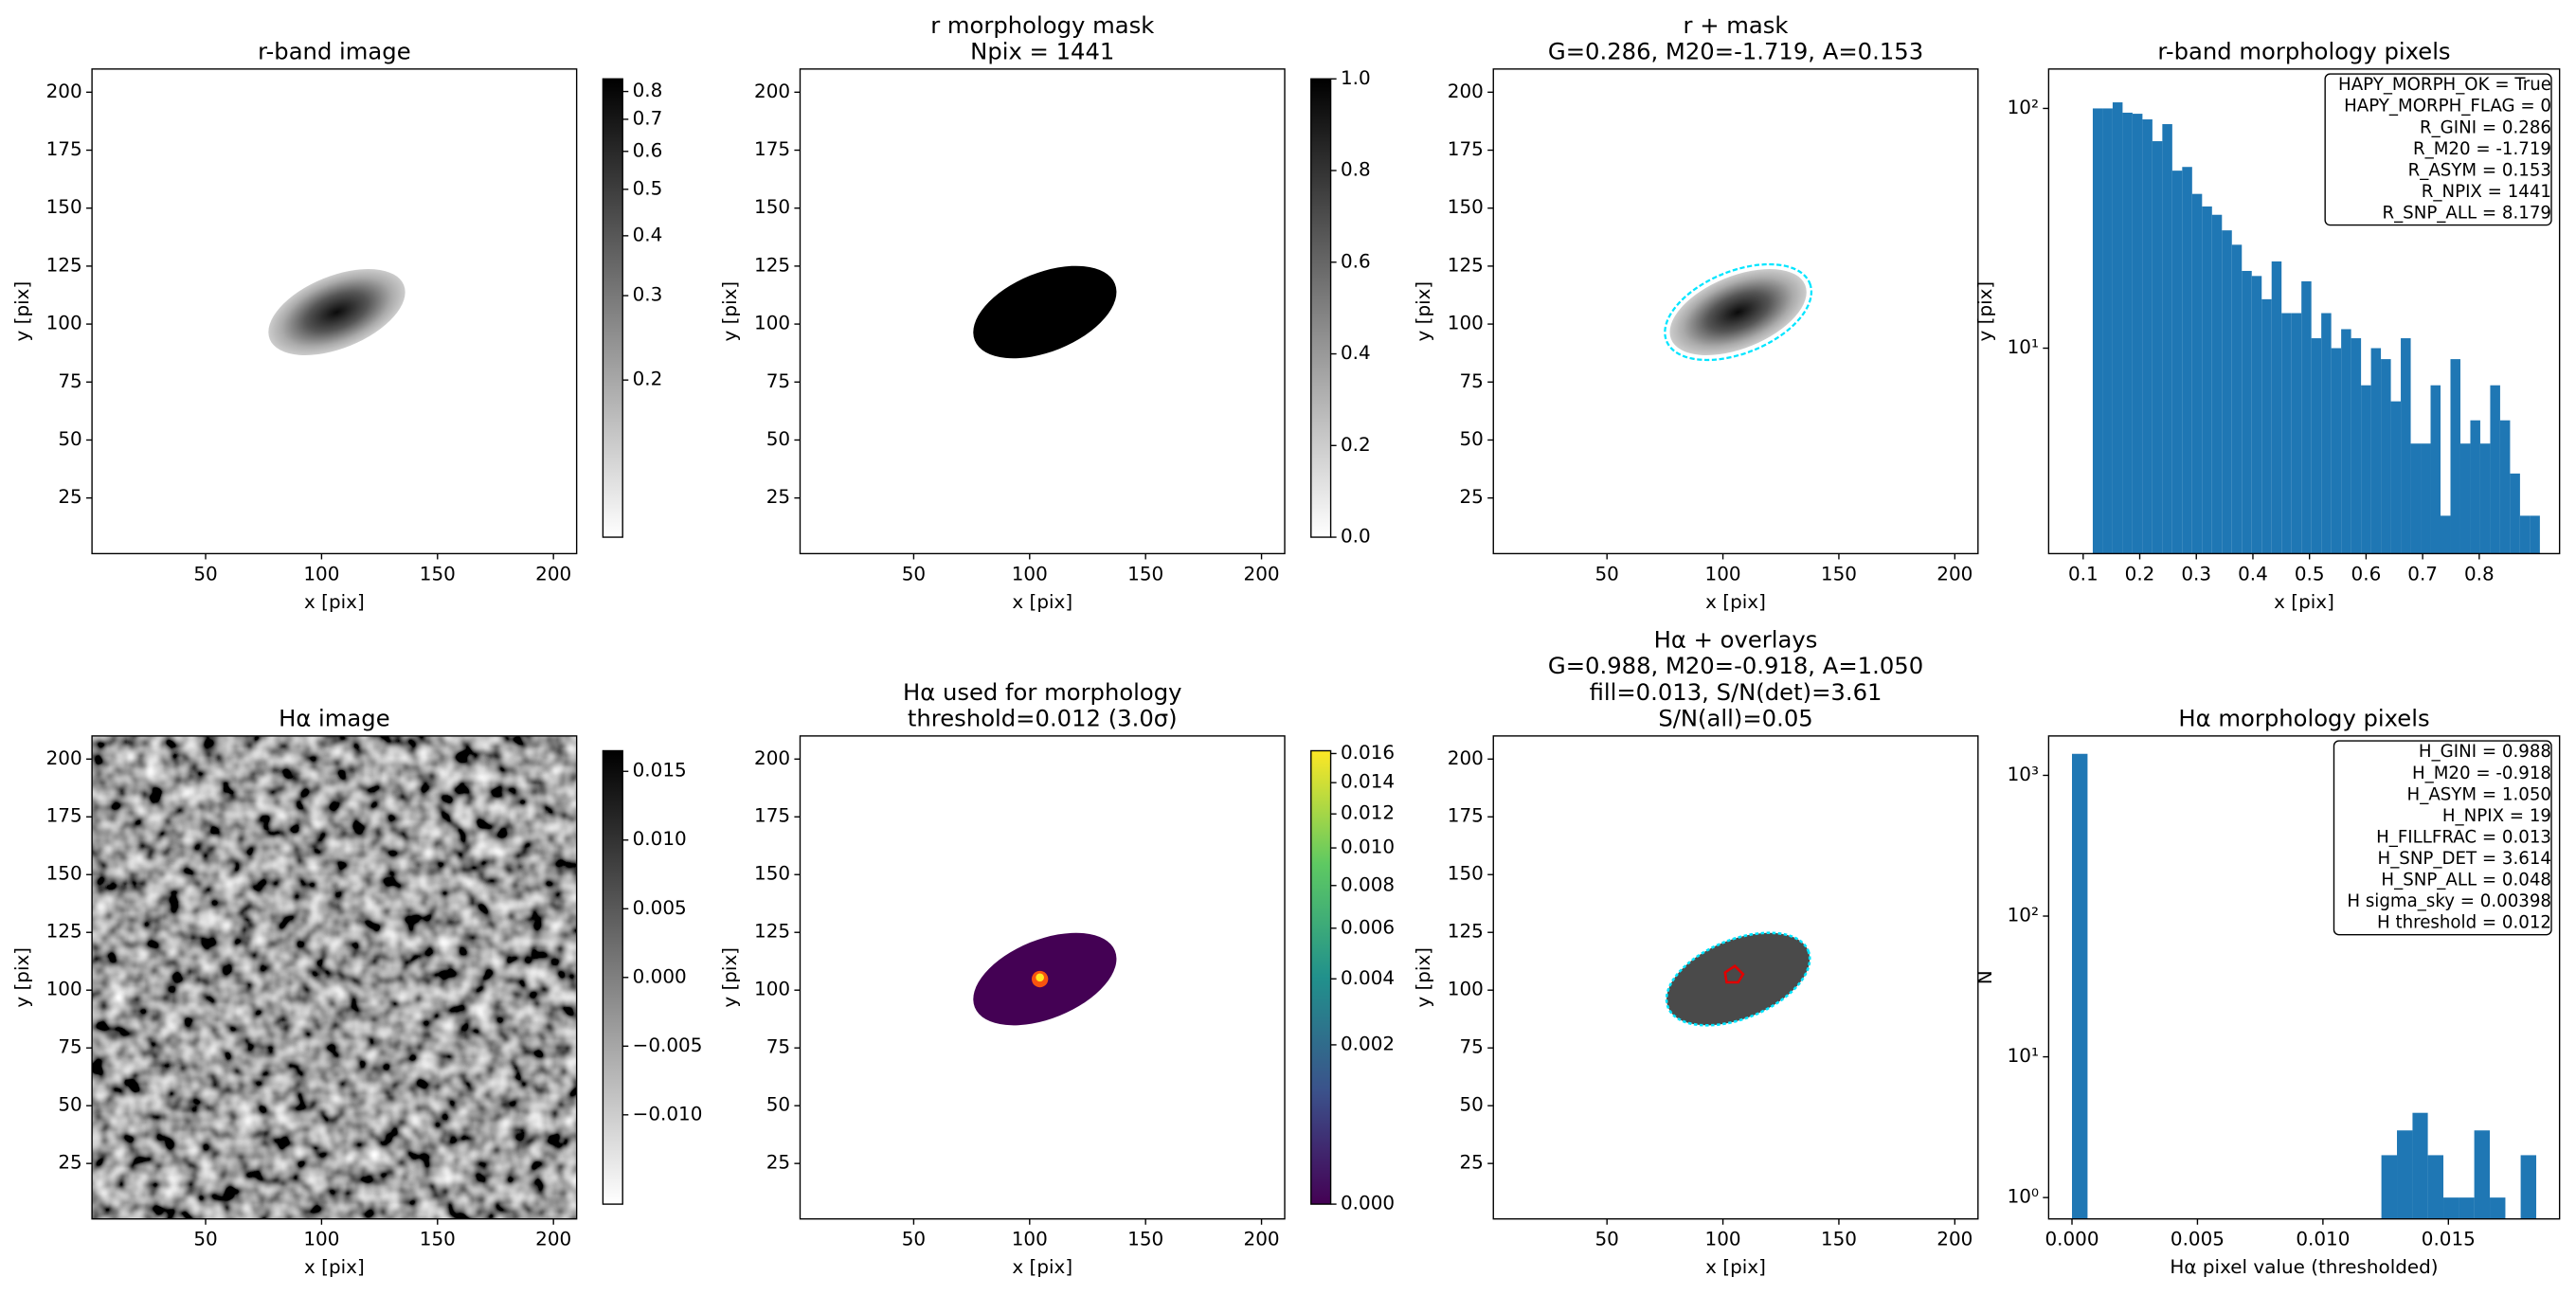  Describe the element at coordinates (772, 874) in the screenshot. I see `y-tick-label: 150` at that location.